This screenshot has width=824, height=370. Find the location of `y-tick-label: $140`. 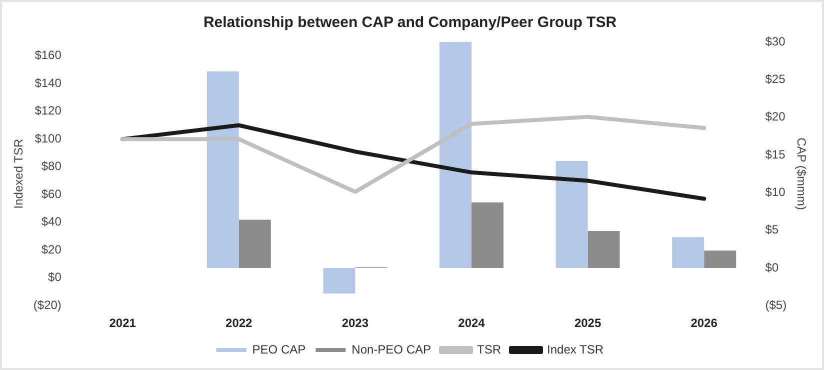

y-tick-label: $140 is located at coordinates (48, 83).